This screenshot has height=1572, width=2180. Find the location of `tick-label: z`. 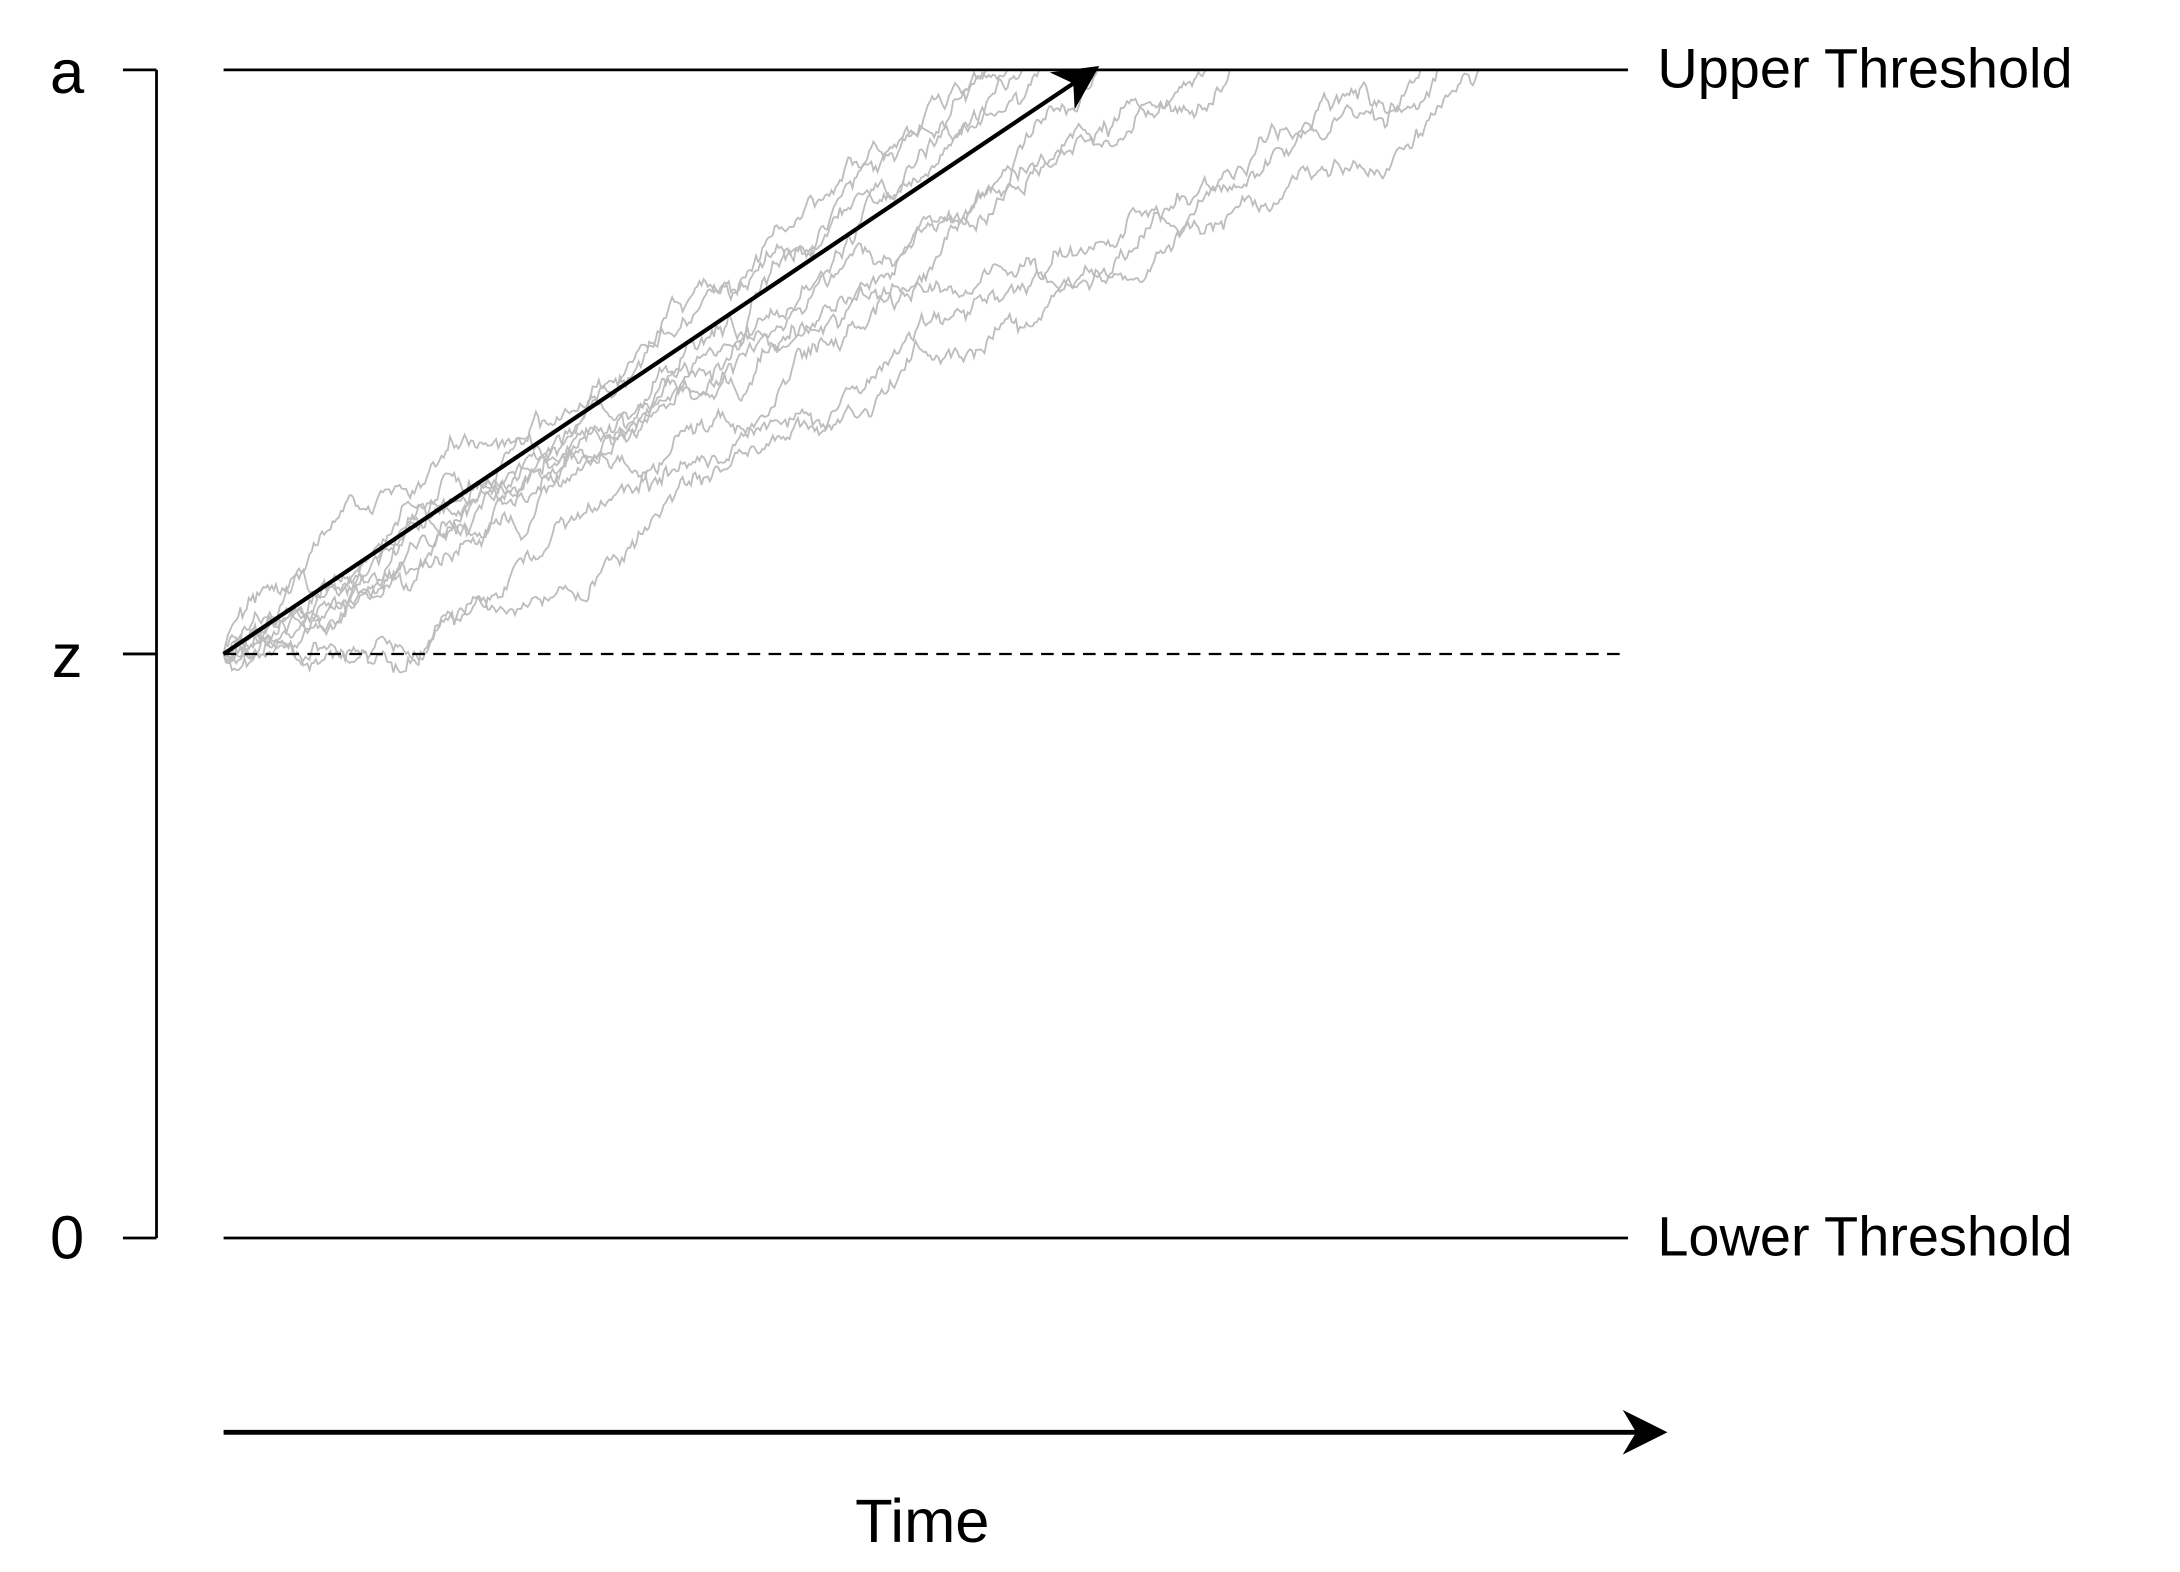

tick-label: z is located at coordinates (67, 656).